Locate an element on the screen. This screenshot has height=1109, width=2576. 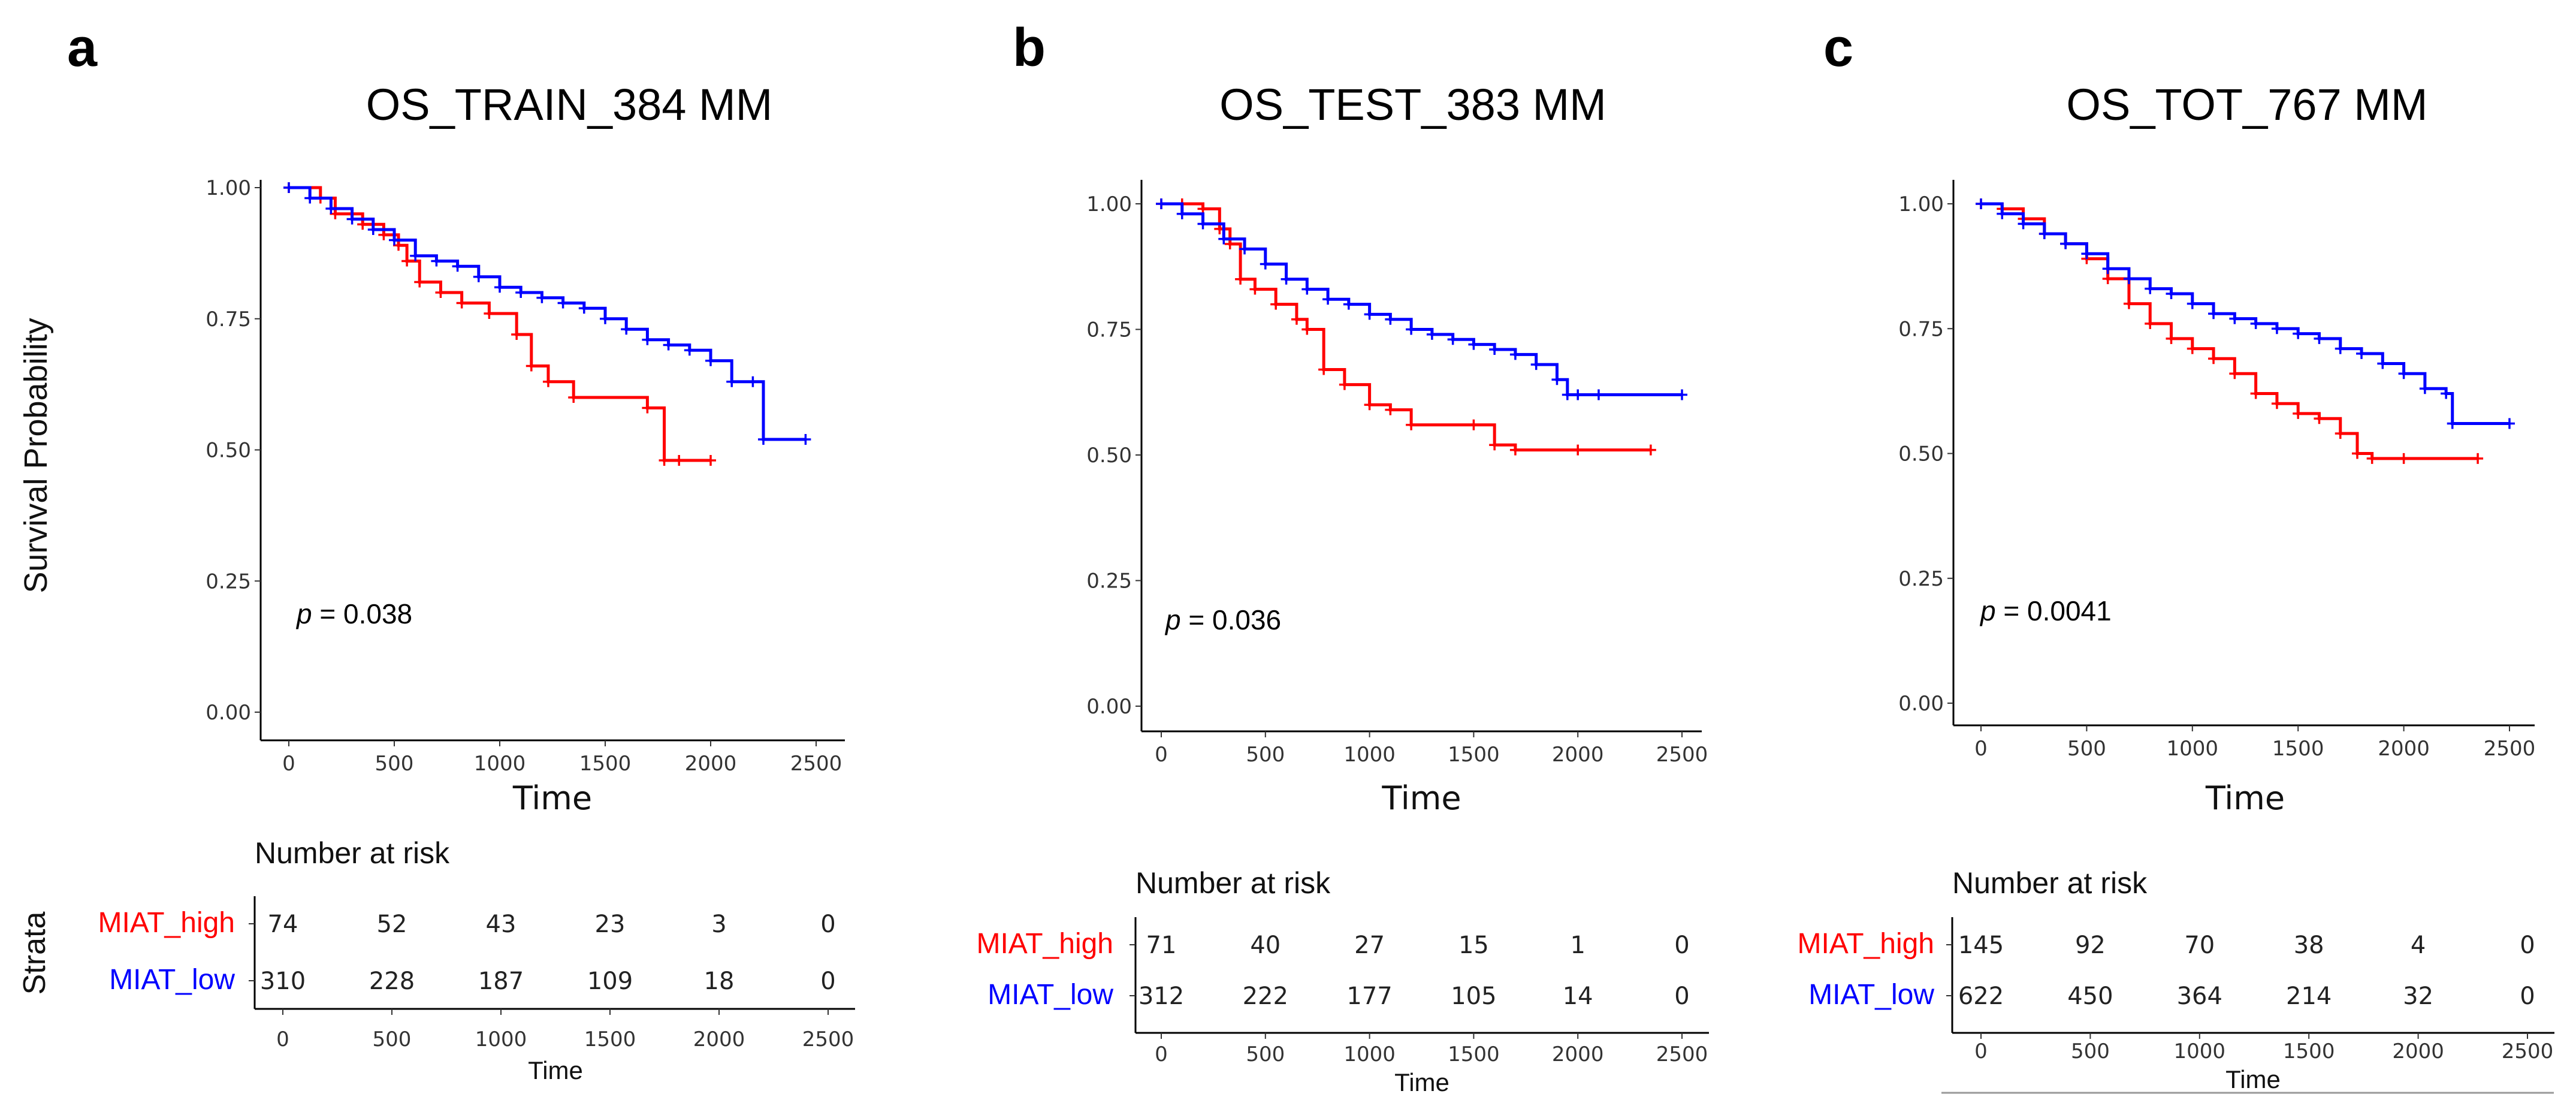
strata-name: MIAT_high is located at coordinates (1044, 944).